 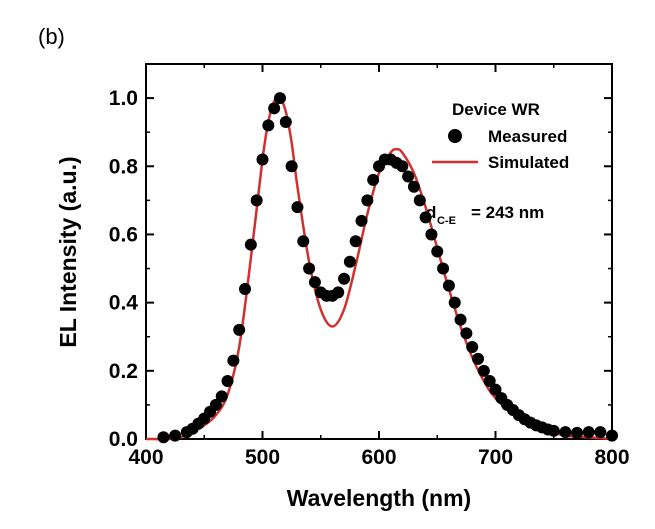 I want to click on x-tick-label: 700, so click(x=495, y=457).